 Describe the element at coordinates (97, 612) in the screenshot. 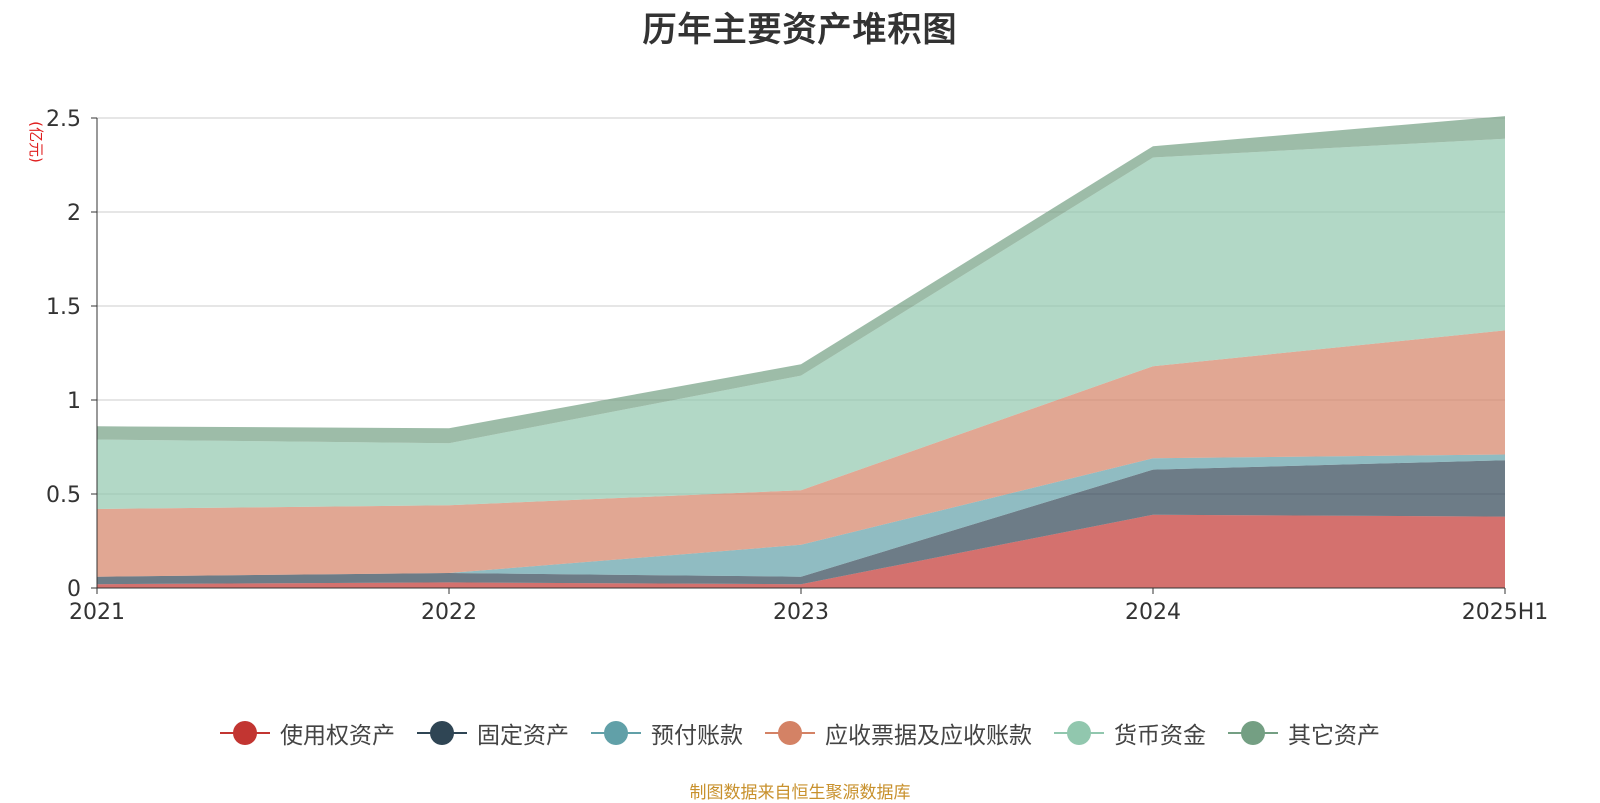

I see `x-tick-label: 2021` at that location.